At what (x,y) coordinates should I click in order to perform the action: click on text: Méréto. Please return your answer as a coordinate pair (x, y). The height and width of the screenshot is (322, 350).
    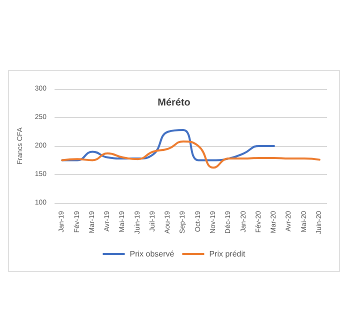
    Looking at the image, I should click on (174, 103).